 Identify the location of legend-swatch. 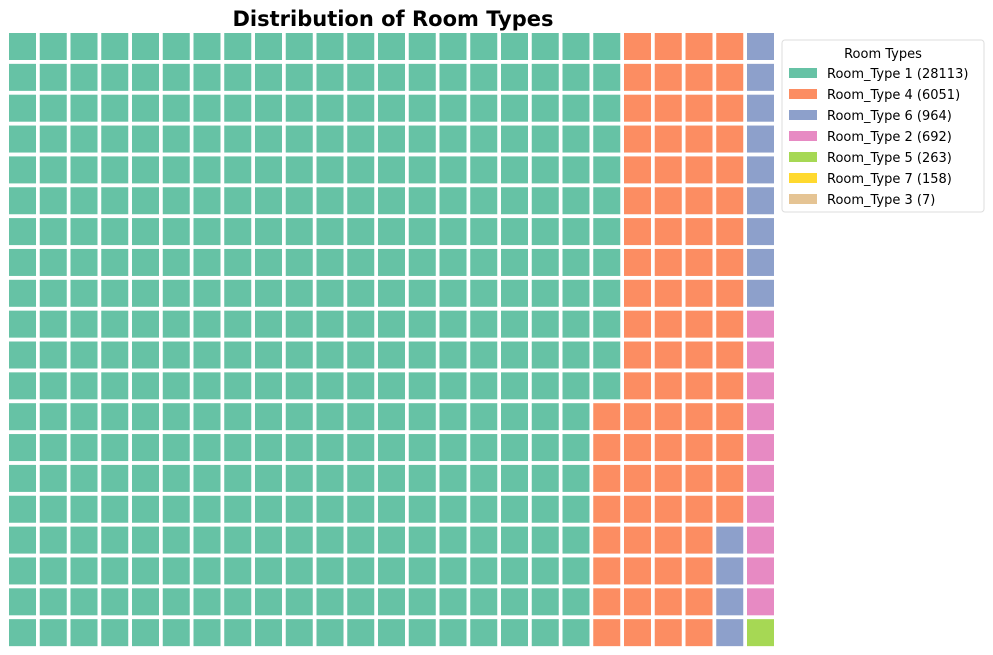
(803, 178).